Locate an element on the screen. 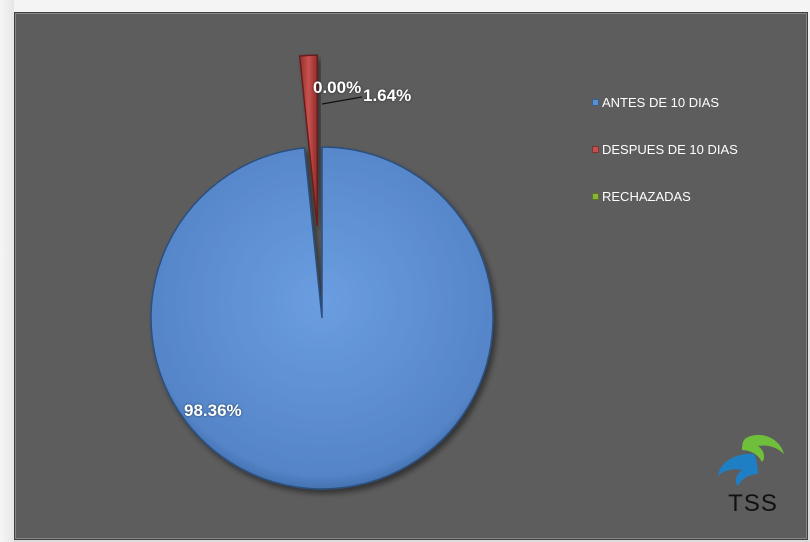  tss-logo-icon is located at coordinates (751, 460).